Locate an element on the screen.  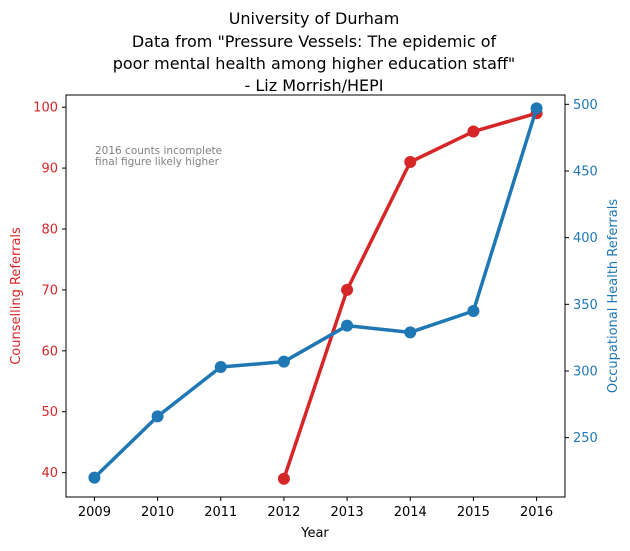
y-axis-right-title: Occupational Health Referrals is located at coordinates (613, 296).